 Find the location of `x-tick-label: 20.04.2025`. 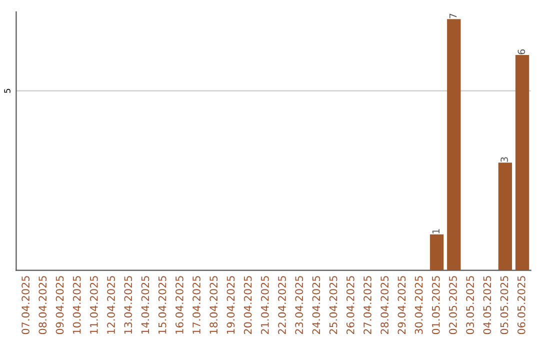

x-tick-label: 20.04.2025 is located at coordinates (248, 305).